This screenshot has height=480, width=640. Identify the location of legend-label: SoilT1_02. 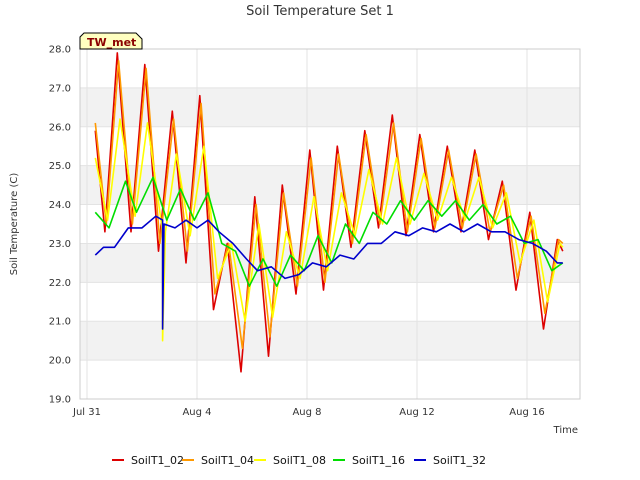
(157, 460).